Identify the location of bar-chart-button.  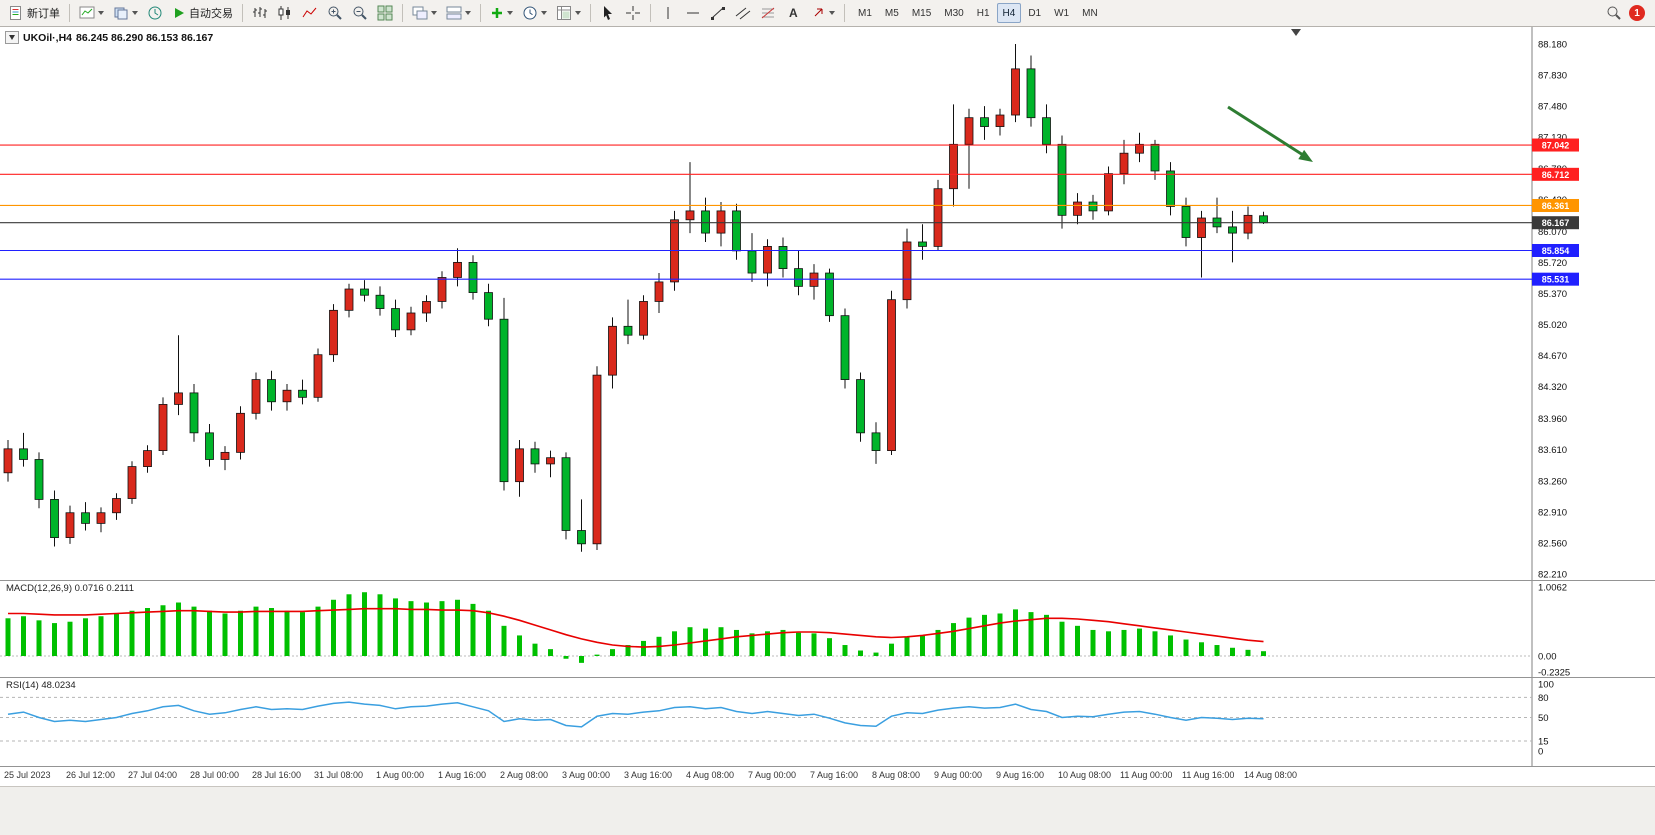
(260, 13).